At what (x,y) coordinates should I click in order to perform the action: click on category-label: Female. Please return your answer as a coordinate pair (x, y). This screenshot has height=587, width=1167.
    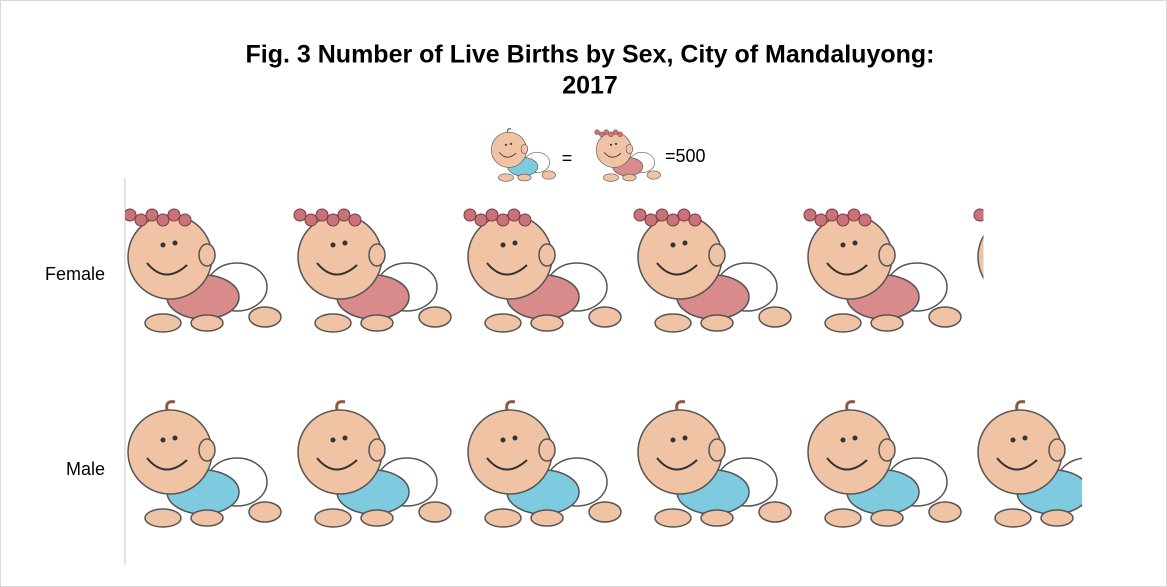
    Looking at the image, I should click on (75, 274).